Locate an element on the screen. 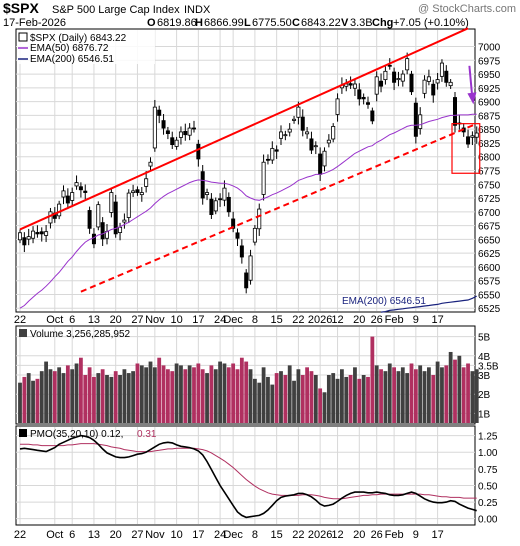 This screenshot has height=546, width=520. x-tick-label: 8 is located at coordinates (255, 535).